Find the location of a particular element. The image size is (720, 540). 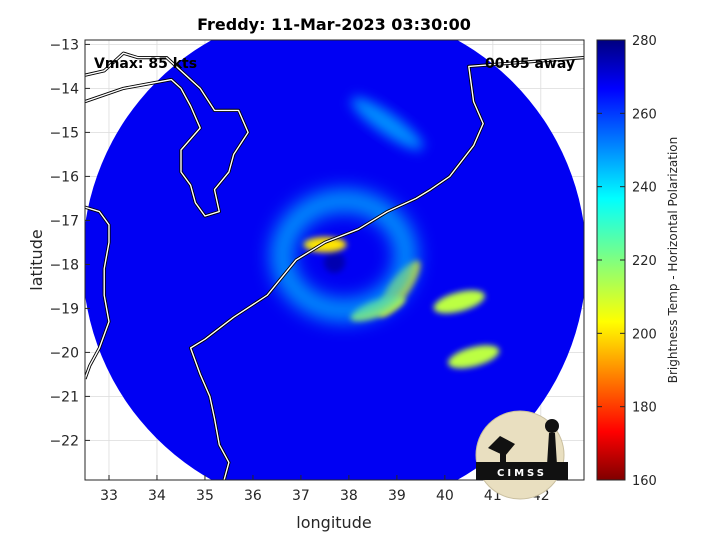

colorbar-tick-label: 280 is located at coordinates (644, 41).